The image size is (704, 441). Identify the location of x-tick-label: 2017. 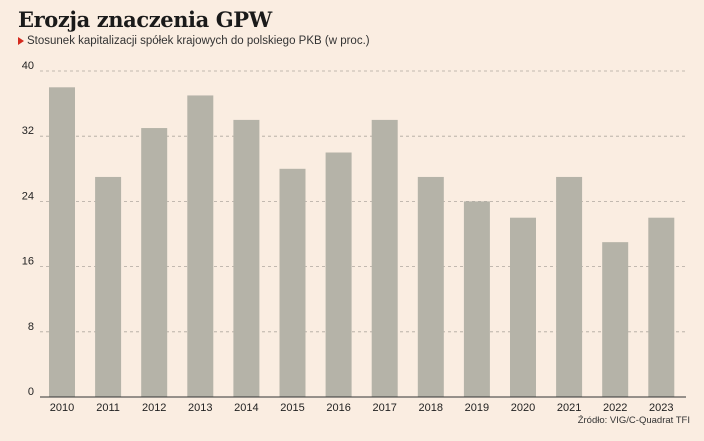
(384, 408).